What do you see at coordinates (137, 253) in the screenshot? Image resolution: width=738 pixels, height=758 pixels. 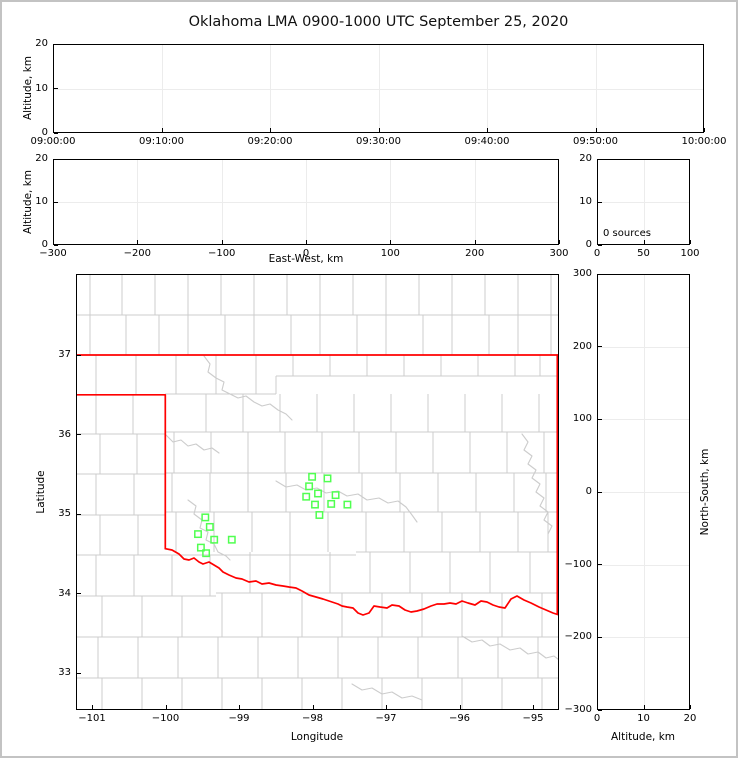 I see `x-tick-label: −200` at bounding box center [137, 253].